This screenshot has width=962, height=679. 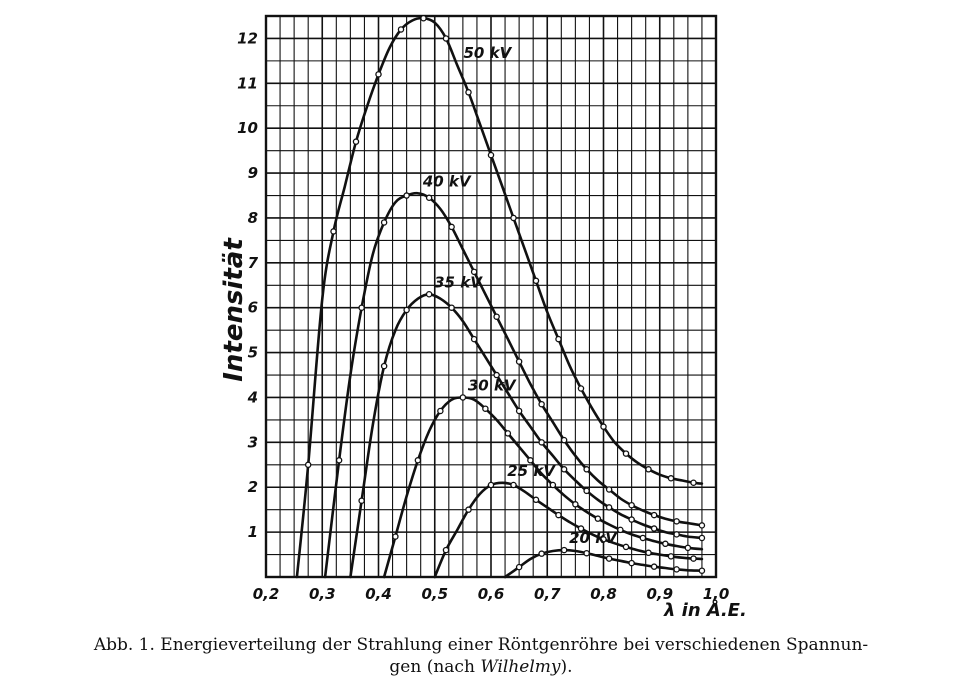 I want to click on caption-line-2-start: gen (nach, so click(x=435, y=667).